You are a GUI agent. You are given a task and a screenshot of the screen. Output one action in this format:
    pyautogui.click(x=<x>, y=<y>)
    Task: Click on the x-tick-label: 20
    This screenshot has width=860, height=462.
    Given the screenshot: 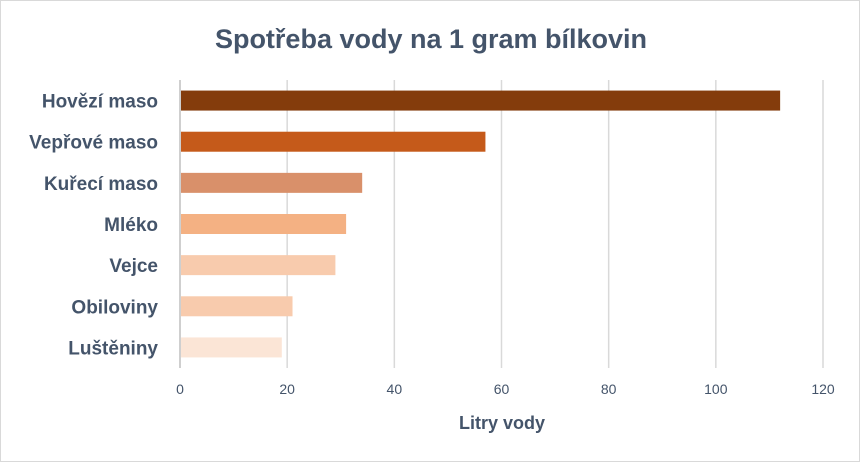 What is the action you would take?
    pyautogui.click(x=287, y=389)
    